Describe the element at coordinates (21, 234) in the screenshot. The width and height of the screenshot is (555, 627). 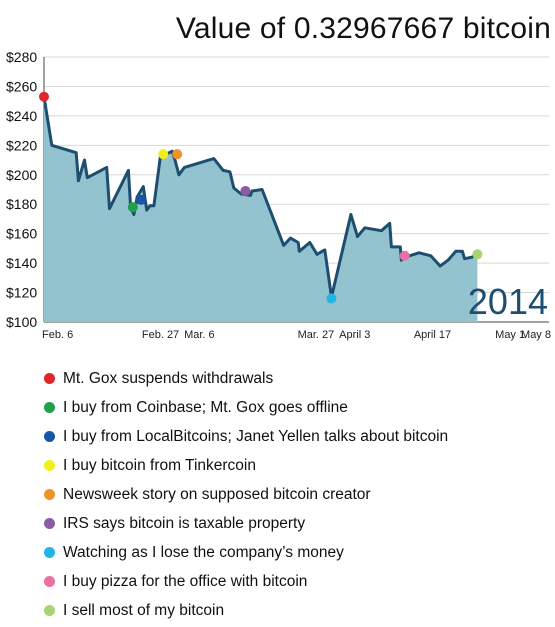
I see `y-tick-label: $160` at that location.